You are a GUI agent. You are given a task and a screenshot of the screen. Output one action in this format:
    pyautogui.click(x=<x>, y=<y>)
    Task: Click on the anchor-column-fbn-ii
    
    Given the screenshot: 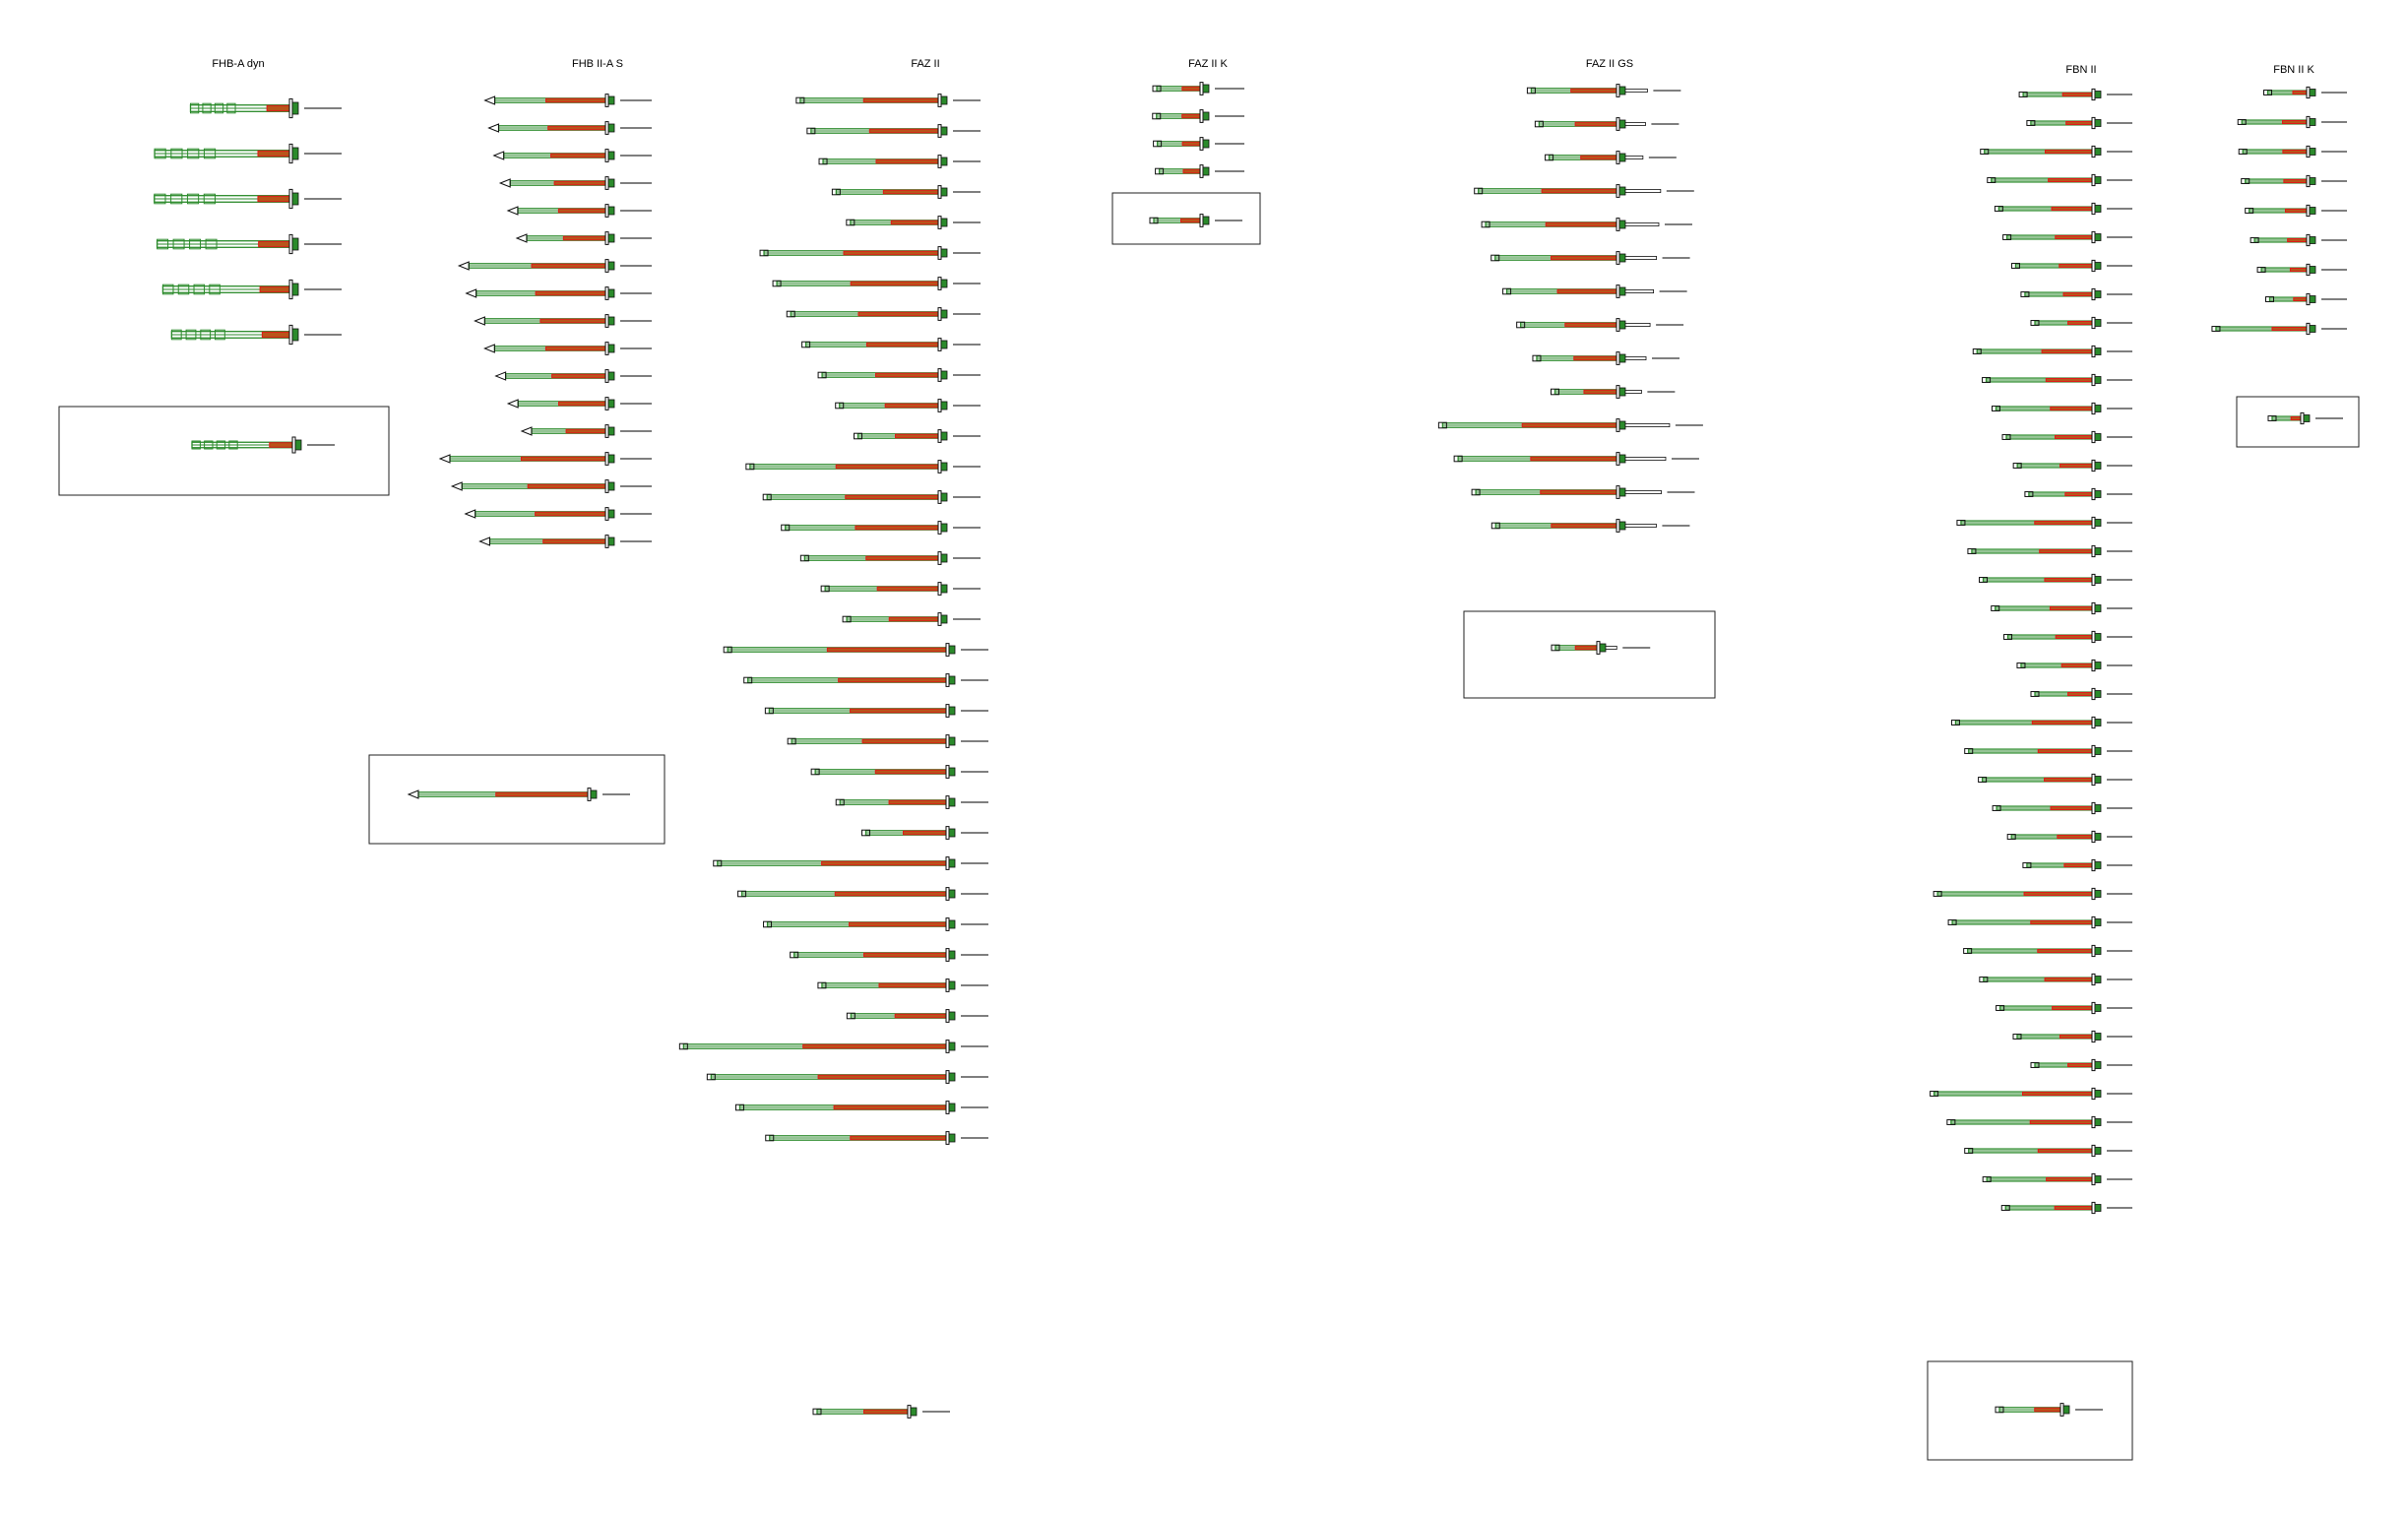 What is the action you would take?
    pyautogui.click(x=2031, y=651)
    